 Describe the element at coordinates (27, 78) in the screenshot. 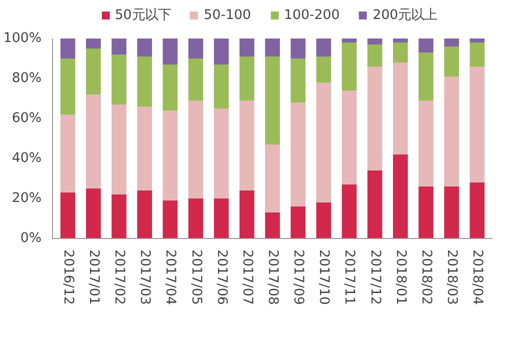

I see `y-tick-label: 80%` at that location.